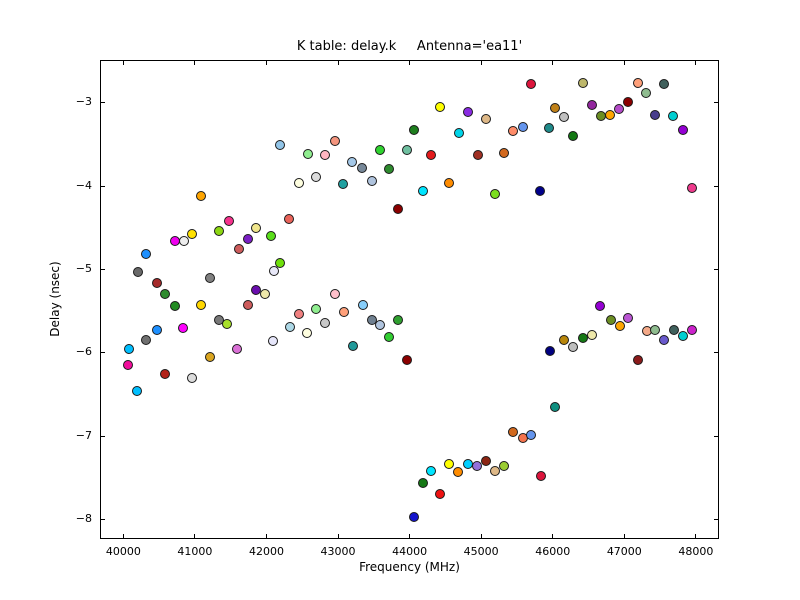 This screenshot has height=600, width=800. What do you see at coordinates (83, 102) in the screenshot?
I see `y-tick-label: −3` at bounding box center [83, 102].